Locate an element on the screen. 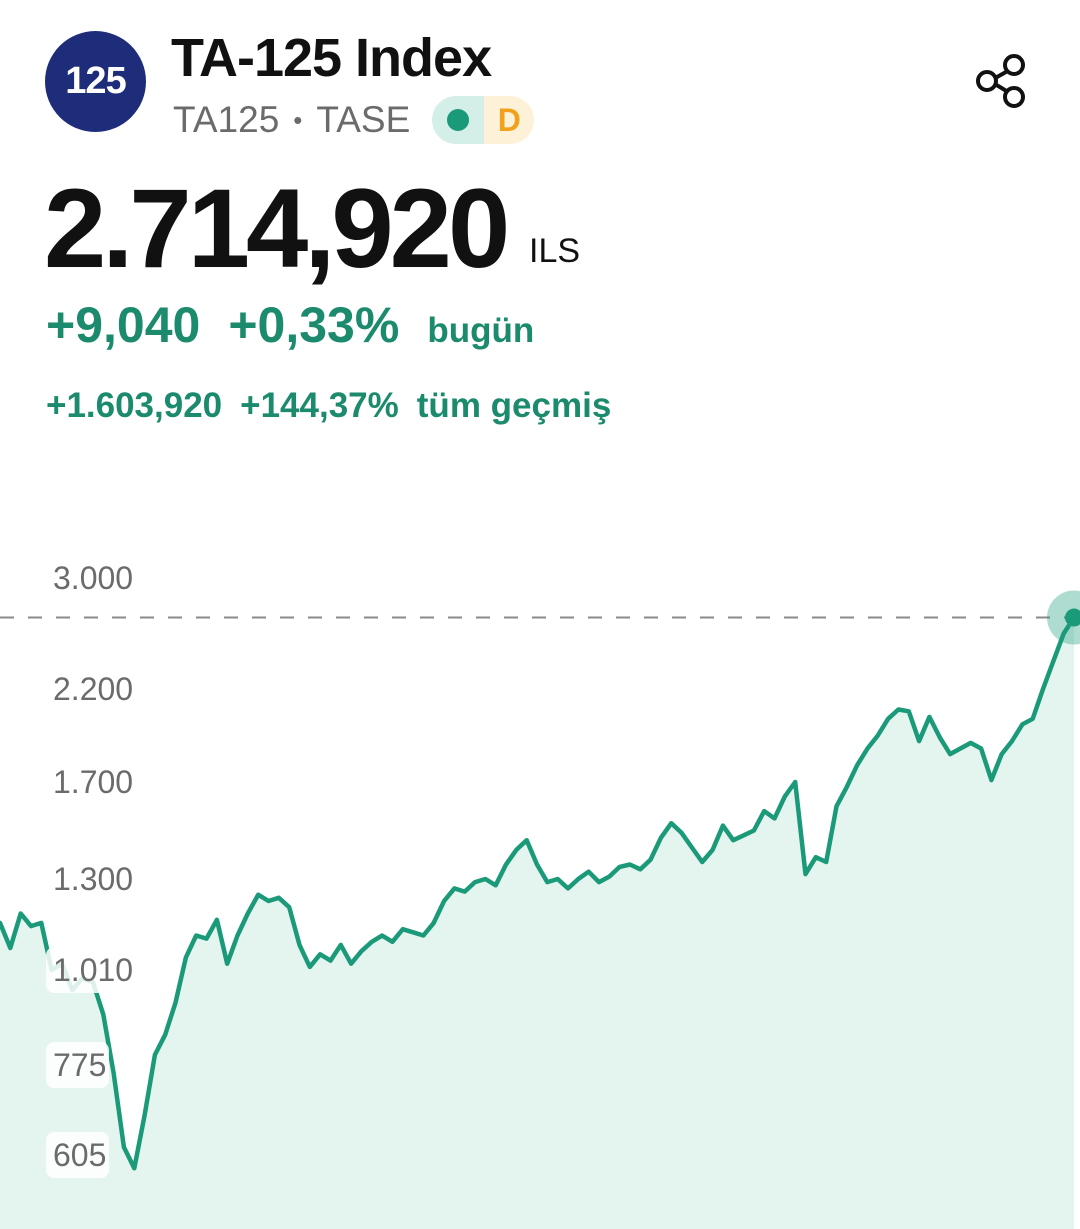 The image size is (1080, 1229). alltime-label: tüm geçmiş is located at coordinates (514, 405).